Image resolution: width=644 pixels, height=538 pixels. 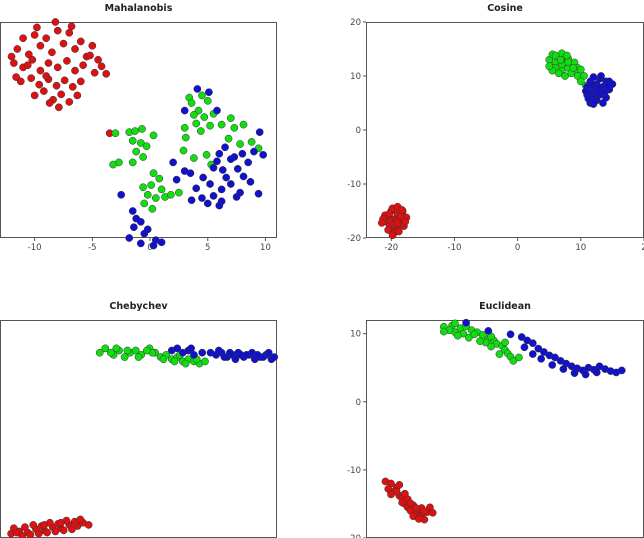 What do you see at coordinates (207, 248) in the screenshot?
I see `x-tick-label: 5` at bounding box center [207, 248].